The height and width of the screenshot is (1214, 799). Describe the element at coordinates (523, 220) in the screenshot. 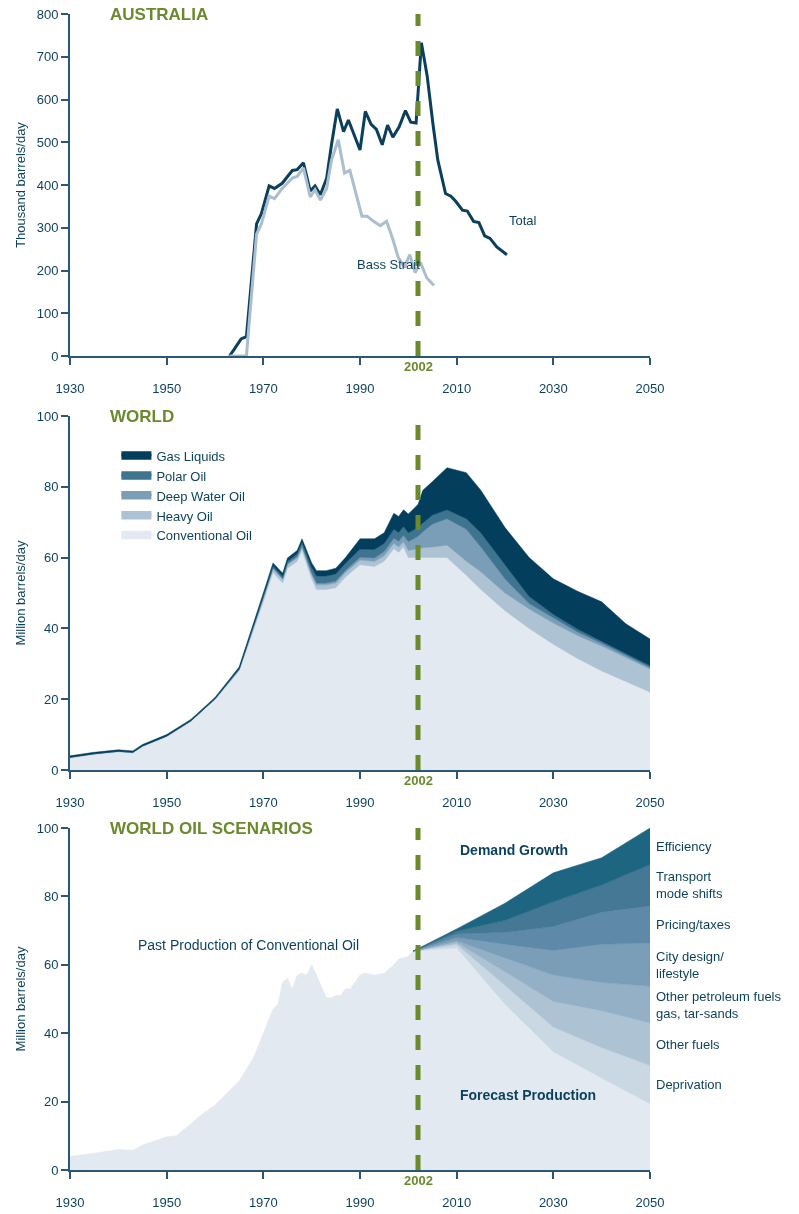

I see `series-label: Total` at that location.